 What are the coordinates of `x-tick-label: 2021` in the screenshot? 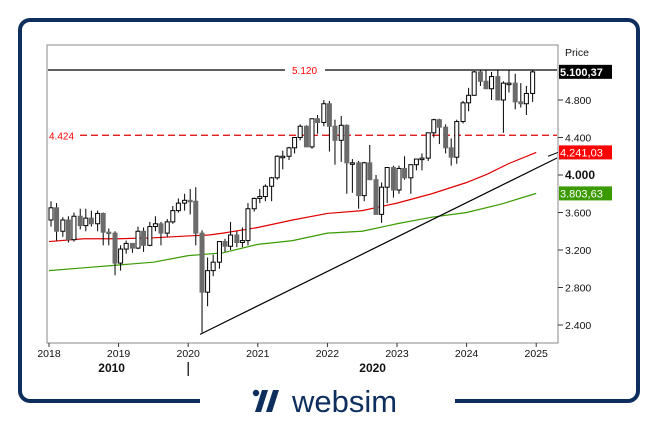 It's located at (258, 354).